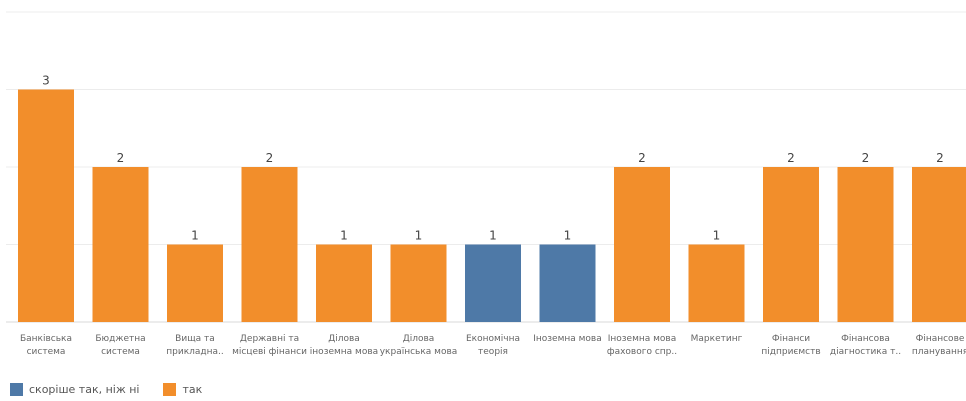 This screenshot has width=966, height=401. I want to click on legend-item-series-2: так, so click(182, 389).